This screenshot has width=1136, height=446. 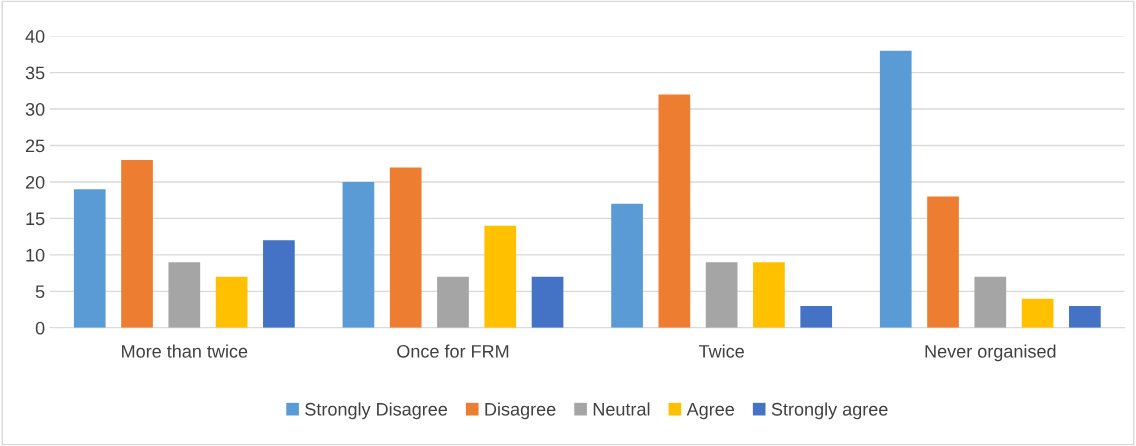 What do you see at coordinates (35, 182) in the screenshot?
I see `y-tick-label: 20` at bounding box center [35, 182].